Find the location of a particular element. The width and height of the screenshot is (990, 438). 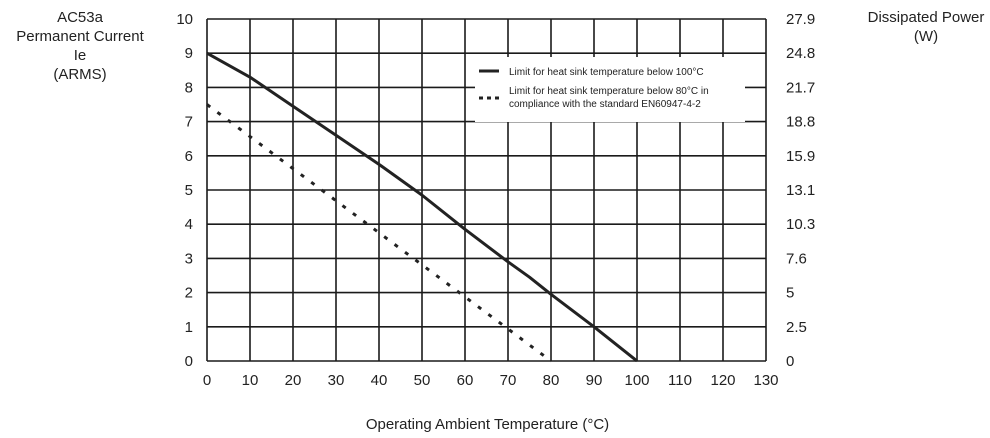

right-y-tick-labels: 0 2.5 5 7.6 10.3 13.1 15.9 18.8 21.7 24.8 27.9 is located at coordinates (800, 190).